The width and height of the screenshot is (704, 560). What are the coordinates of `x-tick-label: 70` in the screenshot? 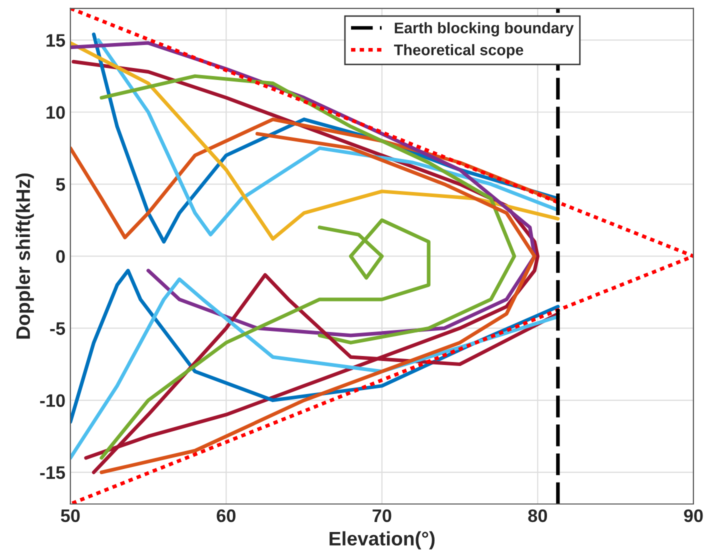 It's located at (382, 515).